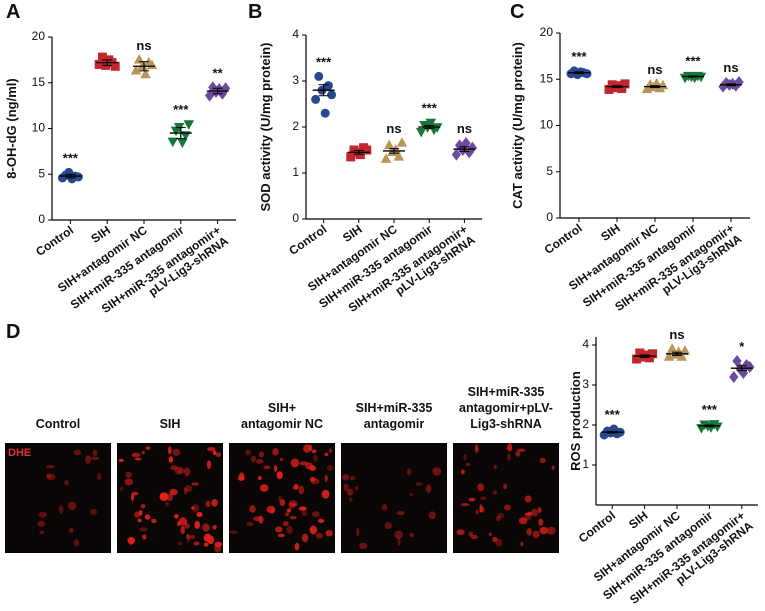 The image size is (765, 611). I want to click on panel-label: D, so click(13, 332).